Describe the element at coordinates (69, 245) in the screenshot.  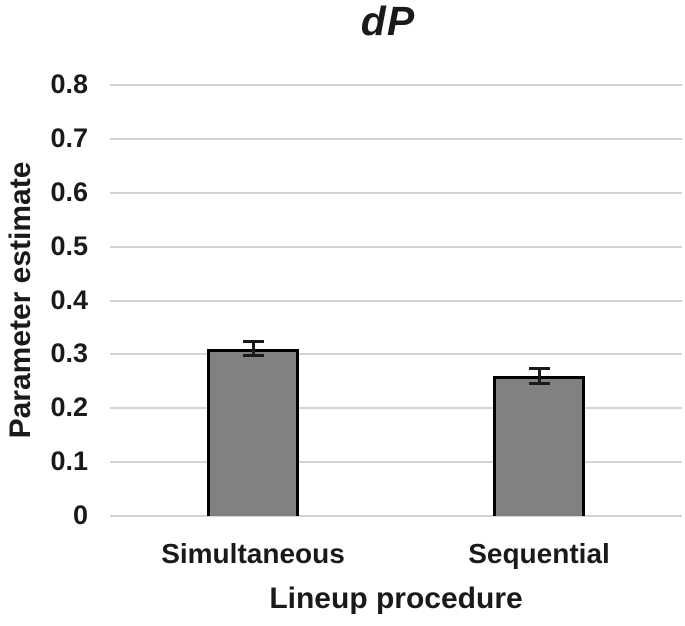
I see `y-tick-label: 0.5` at that location.